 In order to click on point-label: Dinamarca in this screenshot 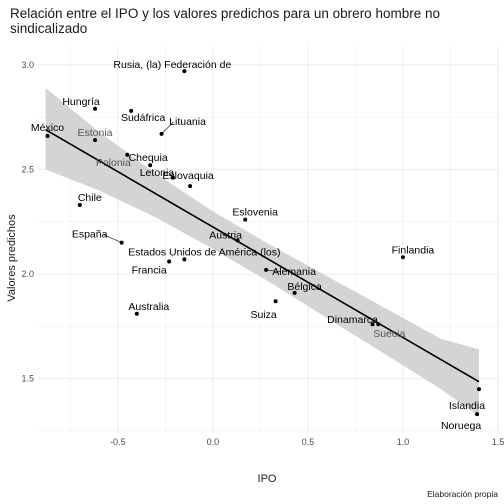, I will do `click(352, 320)`.